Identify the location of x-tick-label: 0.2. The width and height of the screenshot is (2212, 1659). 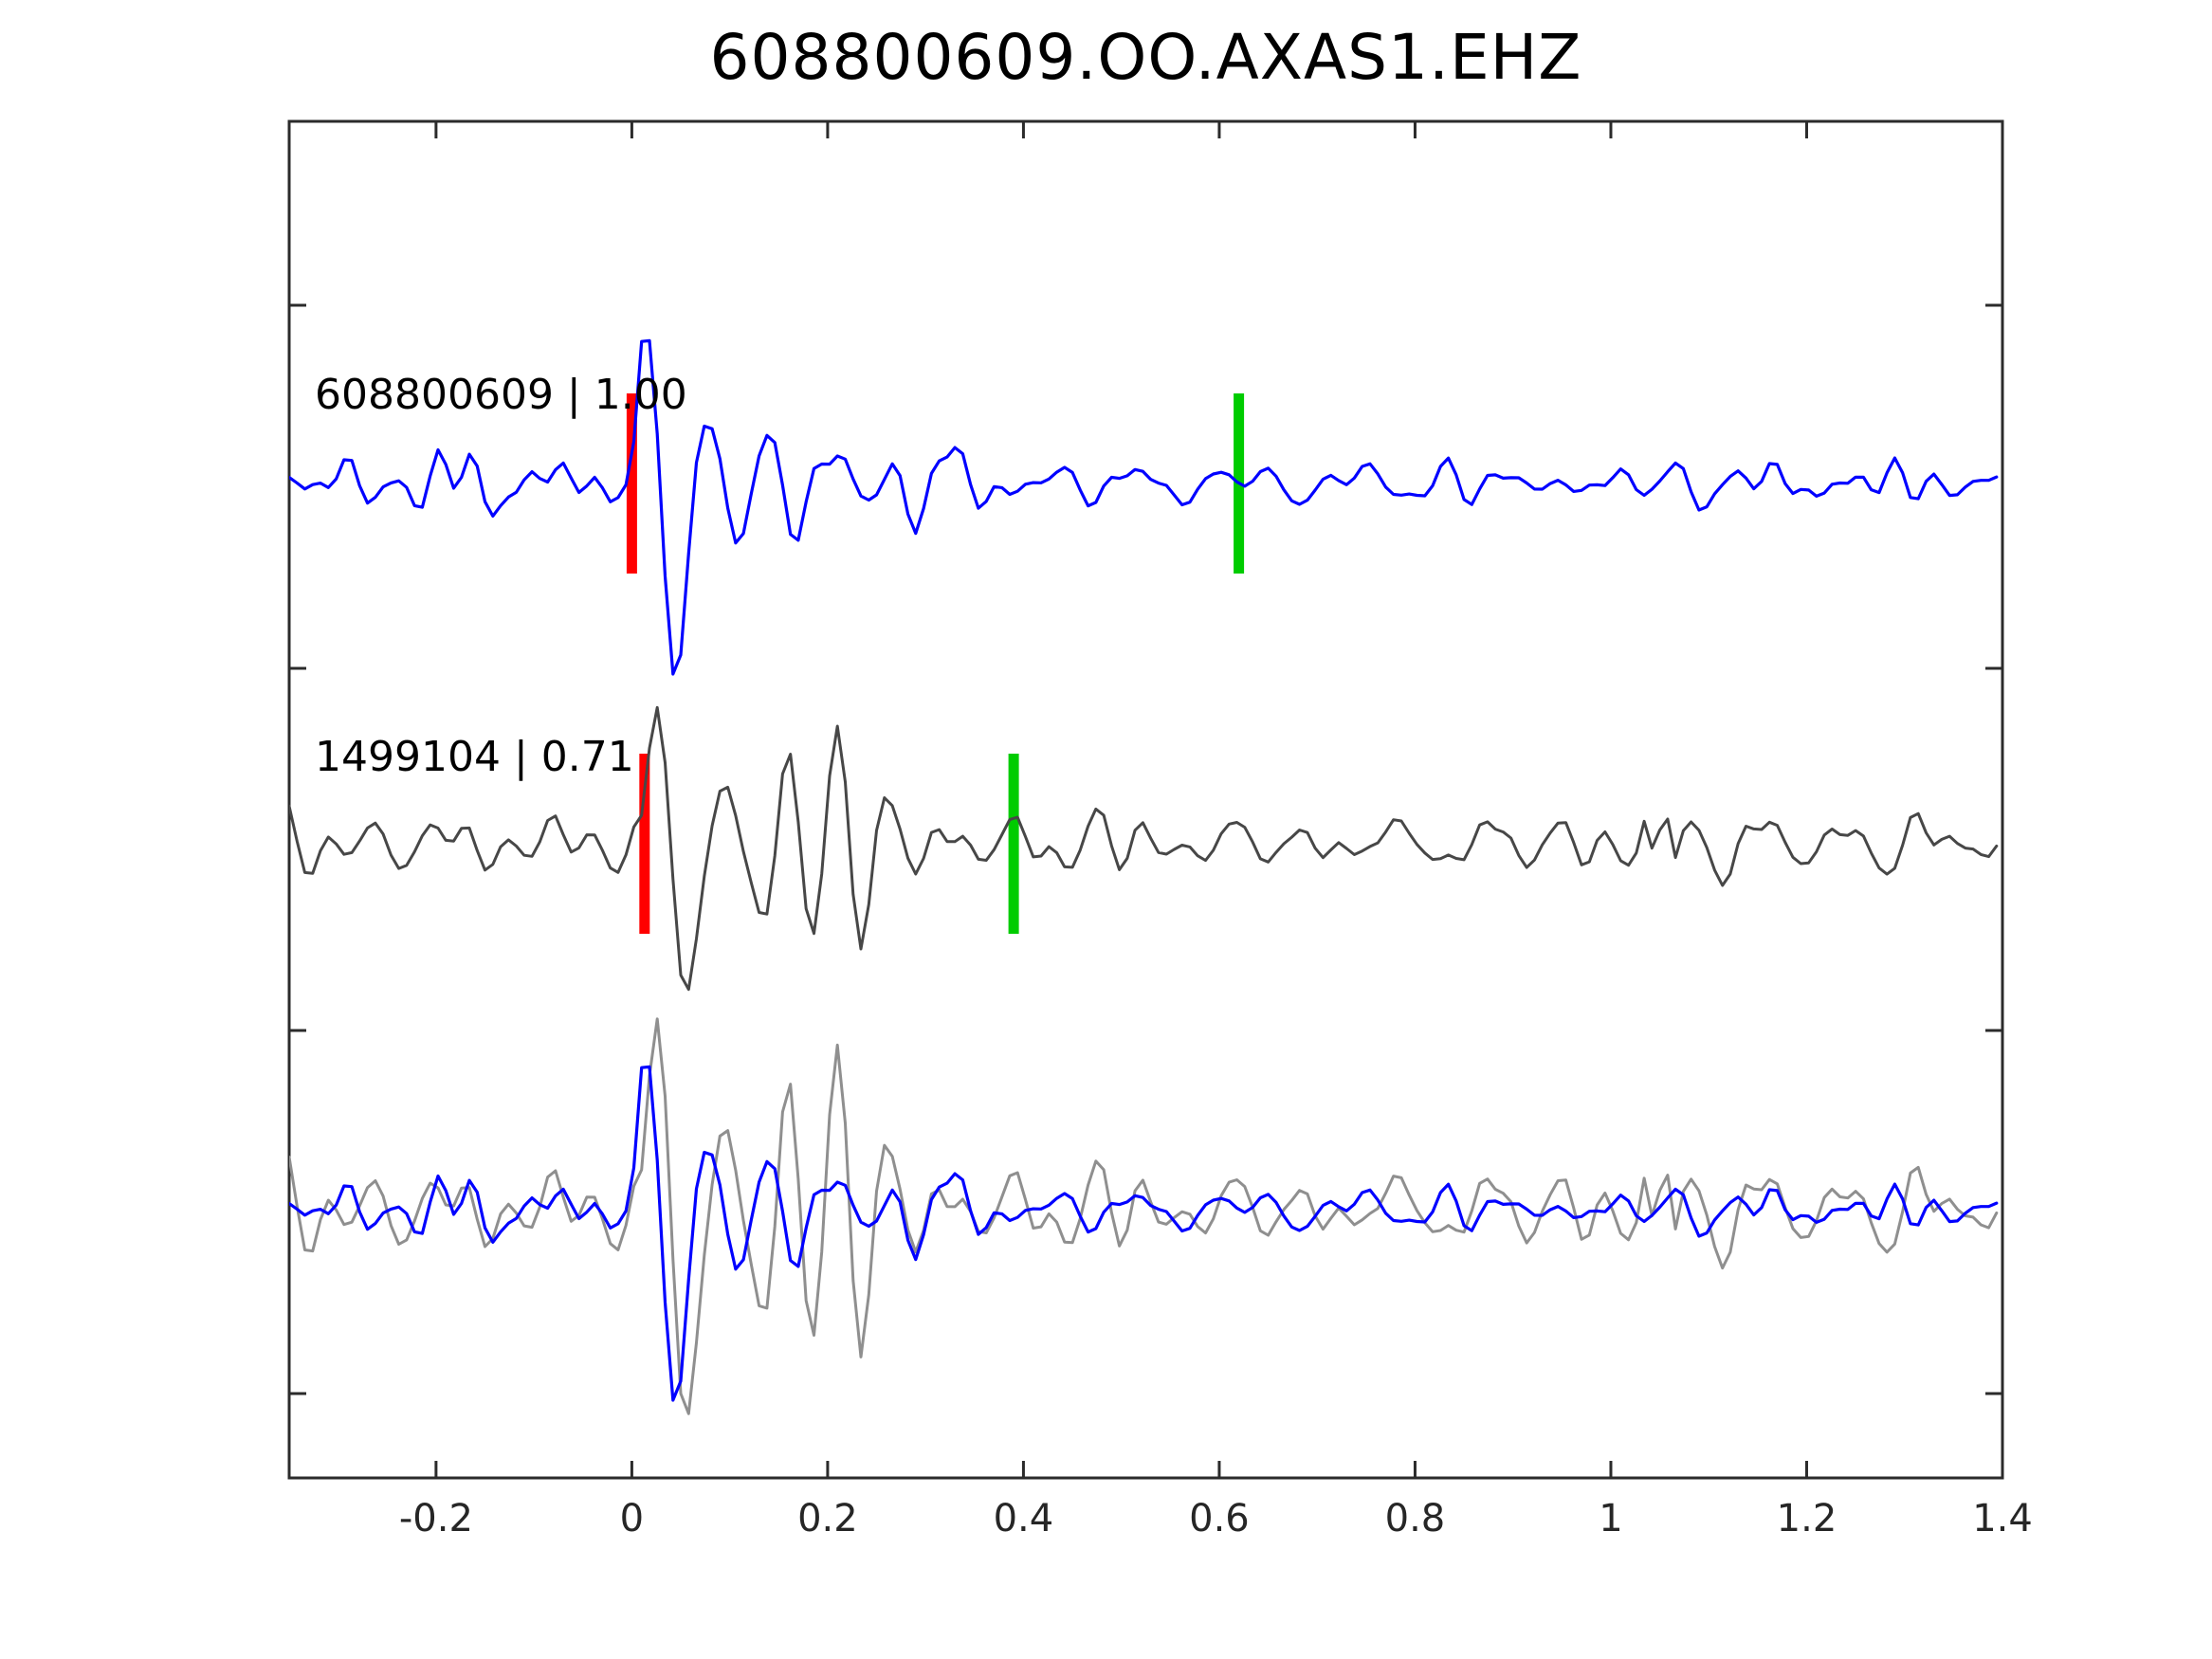
(827, 1518).